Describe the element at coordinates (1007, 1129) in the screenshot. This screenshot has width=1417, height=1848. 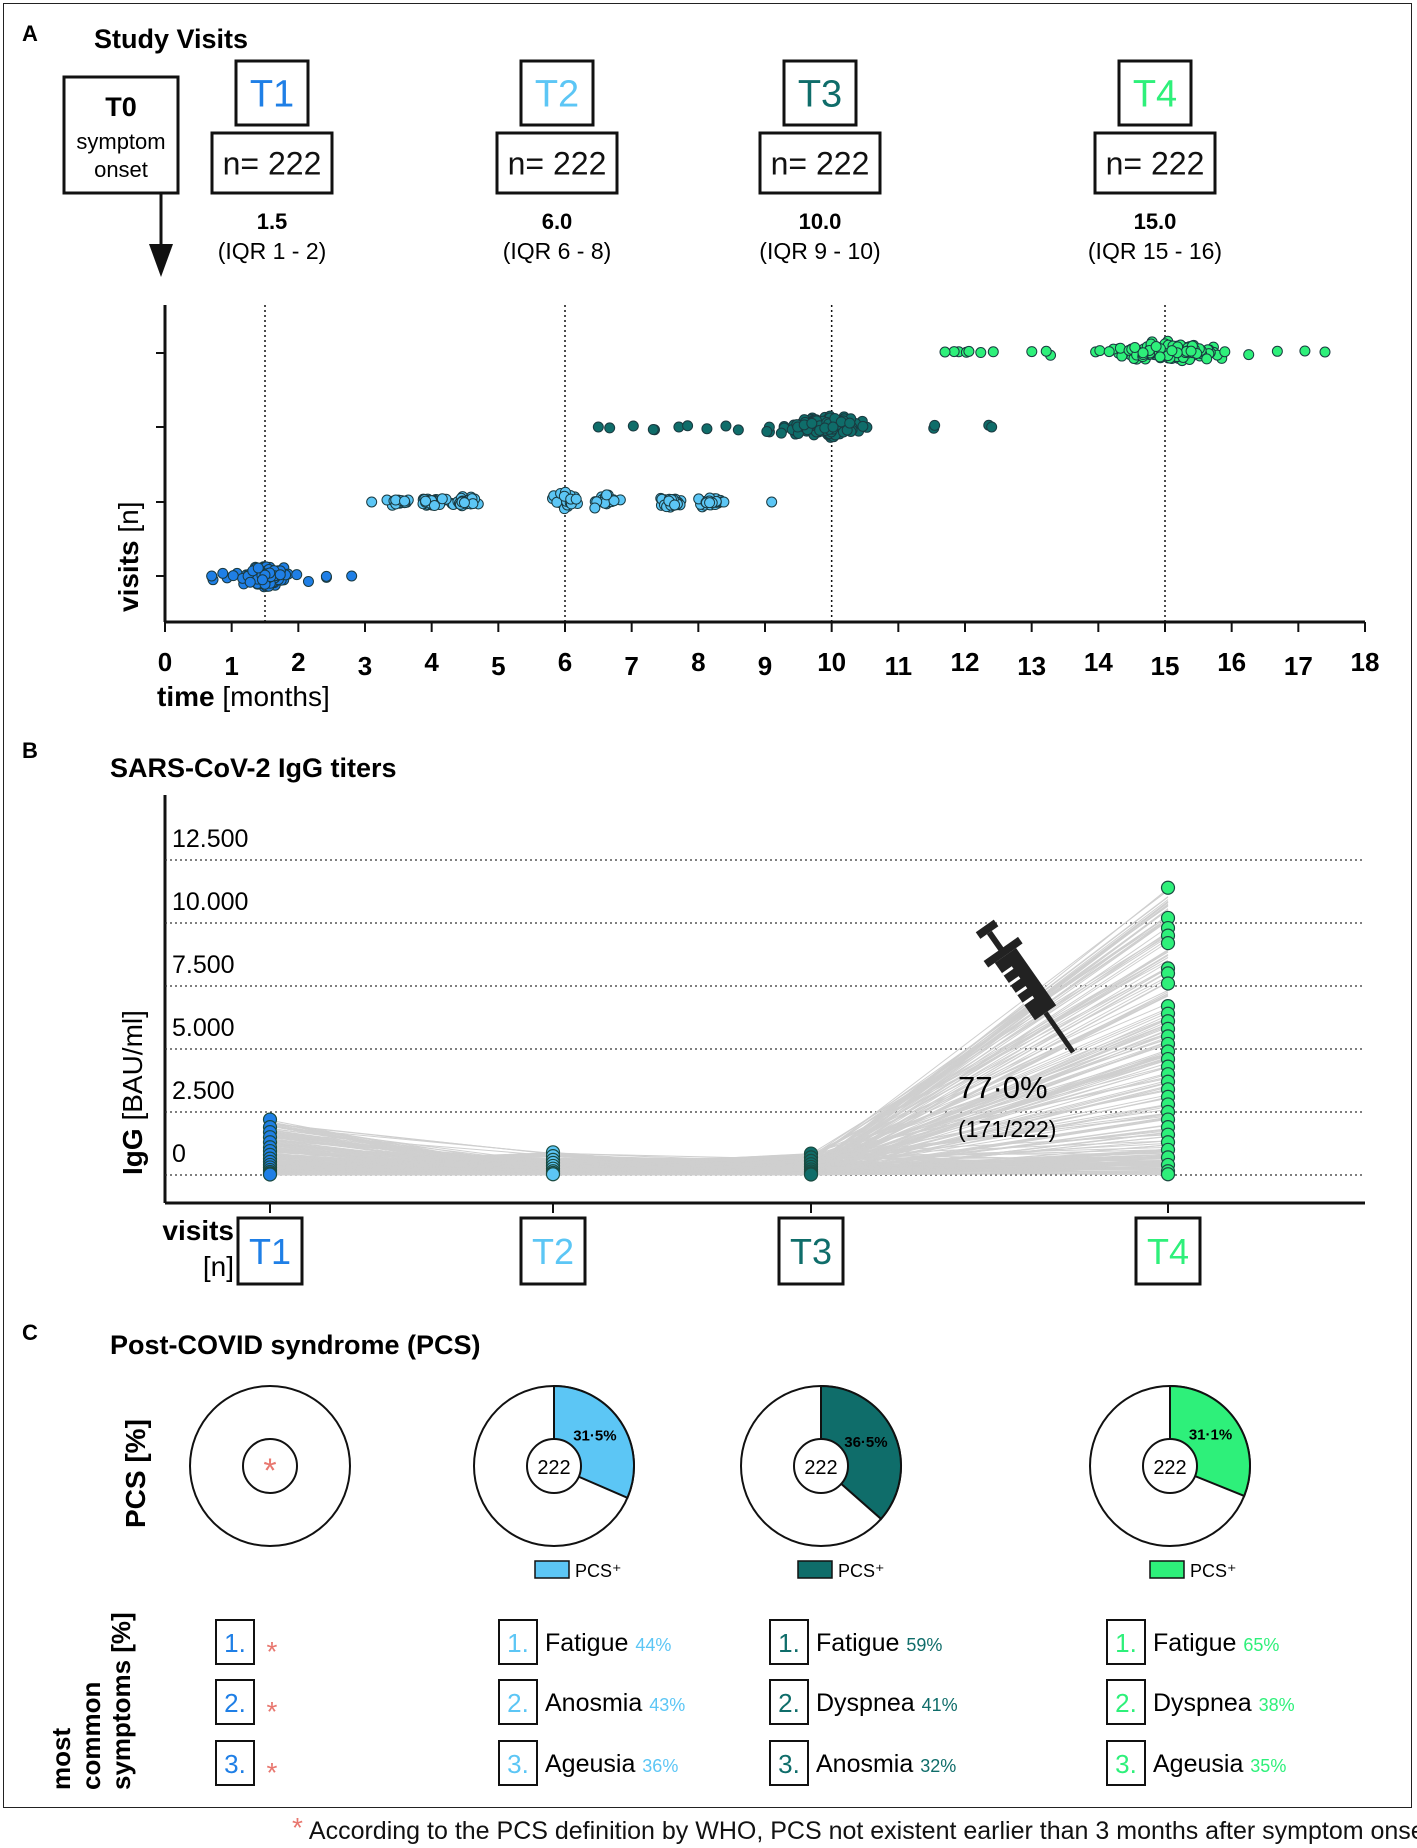
I see `vaccination-fraction: (171/222)` at that location.